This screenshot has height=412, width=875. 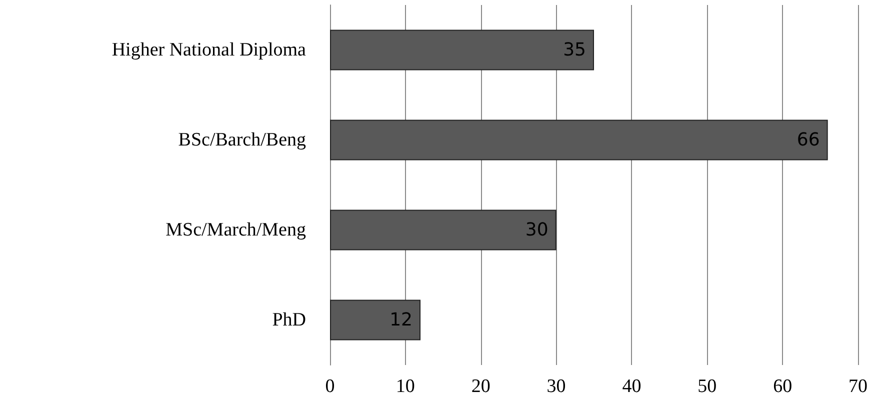 What do you see at coordinates (236, 230) in the screenshot?
I see `y-tick-label: MSc/March/Meng` at bounding box center [236, 230].